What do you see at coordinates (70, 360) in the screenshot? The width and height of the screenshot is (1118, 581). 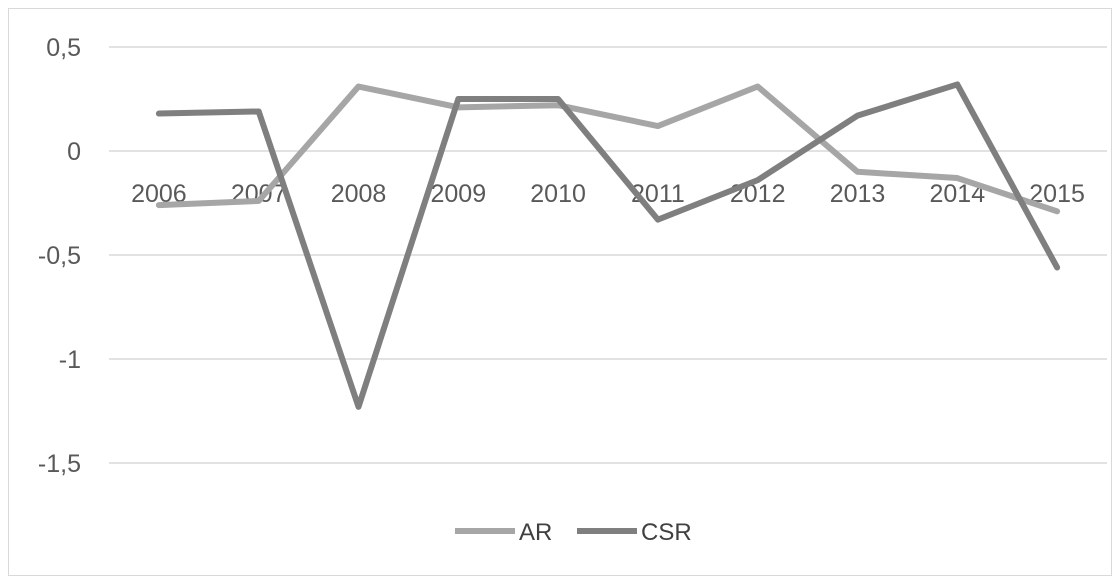 I see `y-tick-label: -1` at bounding box center [70, 360].